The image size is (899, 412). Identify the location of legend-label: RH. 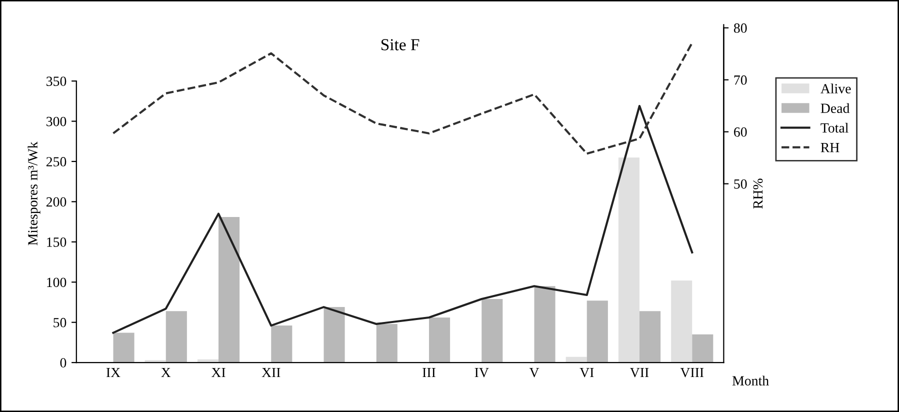
(830, 147).